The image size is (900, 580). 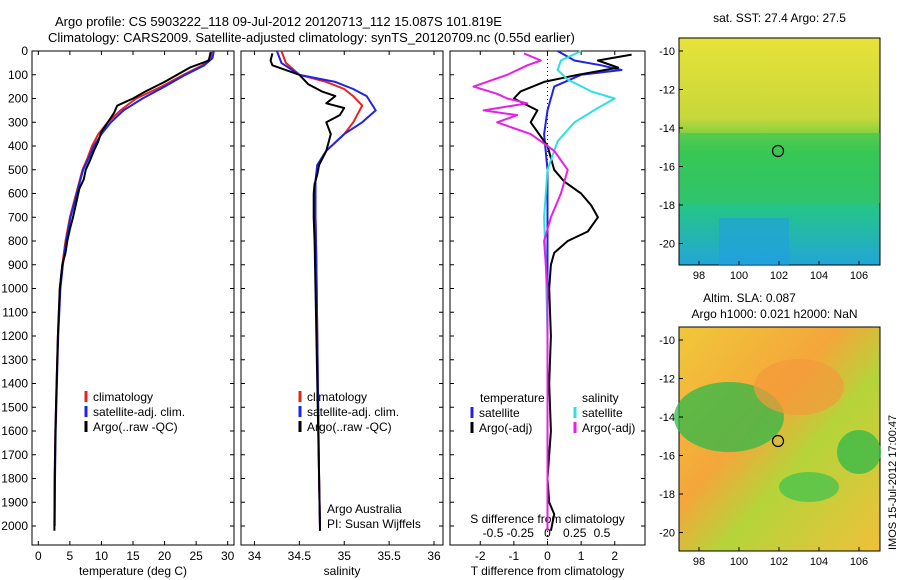 What do you see at coordinates (547, 533) in the screenshot?
I see `top-tick-label: 0` at bounding box center [547, 533].